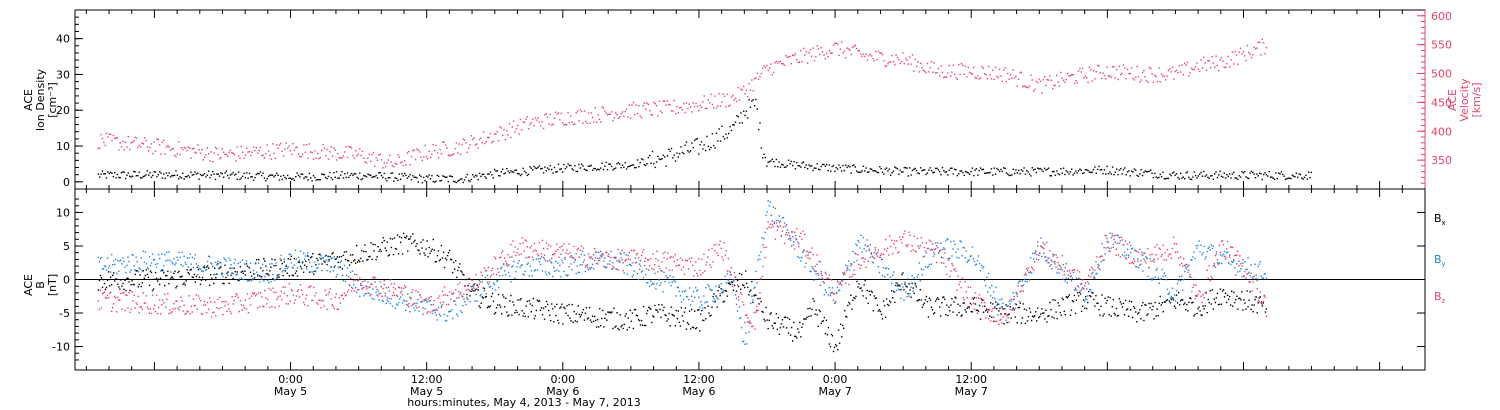 This screenshot has width=1500, height=410. Describe the element at coordinates (63, 39) in the screenshot. I see `y-tick-label-left: 40` at that location.